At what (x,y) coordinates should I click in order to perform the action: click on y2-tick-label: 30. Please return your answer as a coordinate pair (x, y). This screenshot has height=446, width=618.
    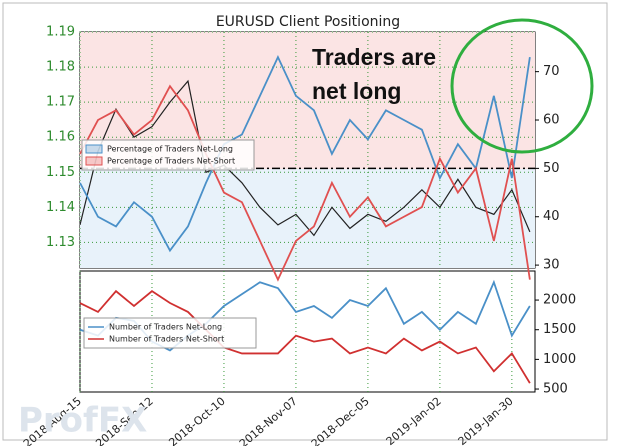
    Looking at the image, I should click on (551, 265).